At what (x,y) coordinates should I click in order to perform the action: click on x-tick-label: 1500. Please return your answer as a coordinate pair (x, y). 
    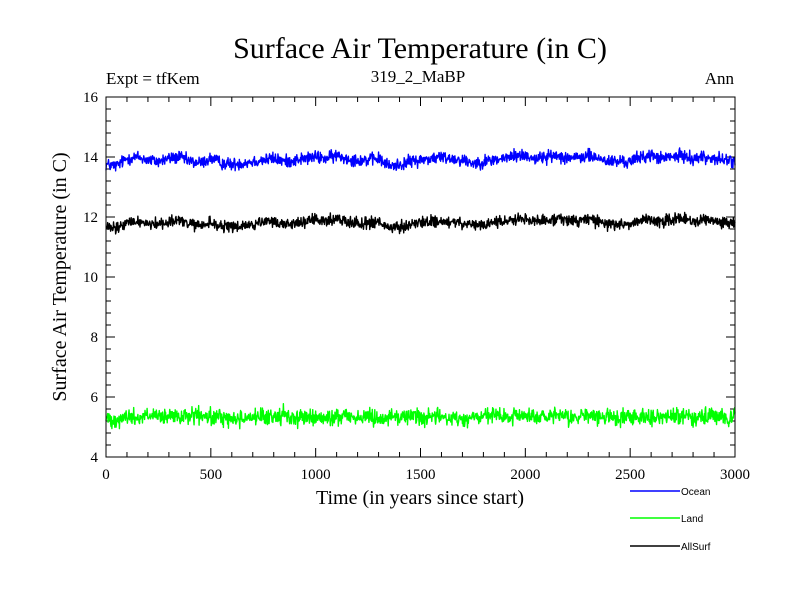
    Looking at the image, I should click on (421, 475).